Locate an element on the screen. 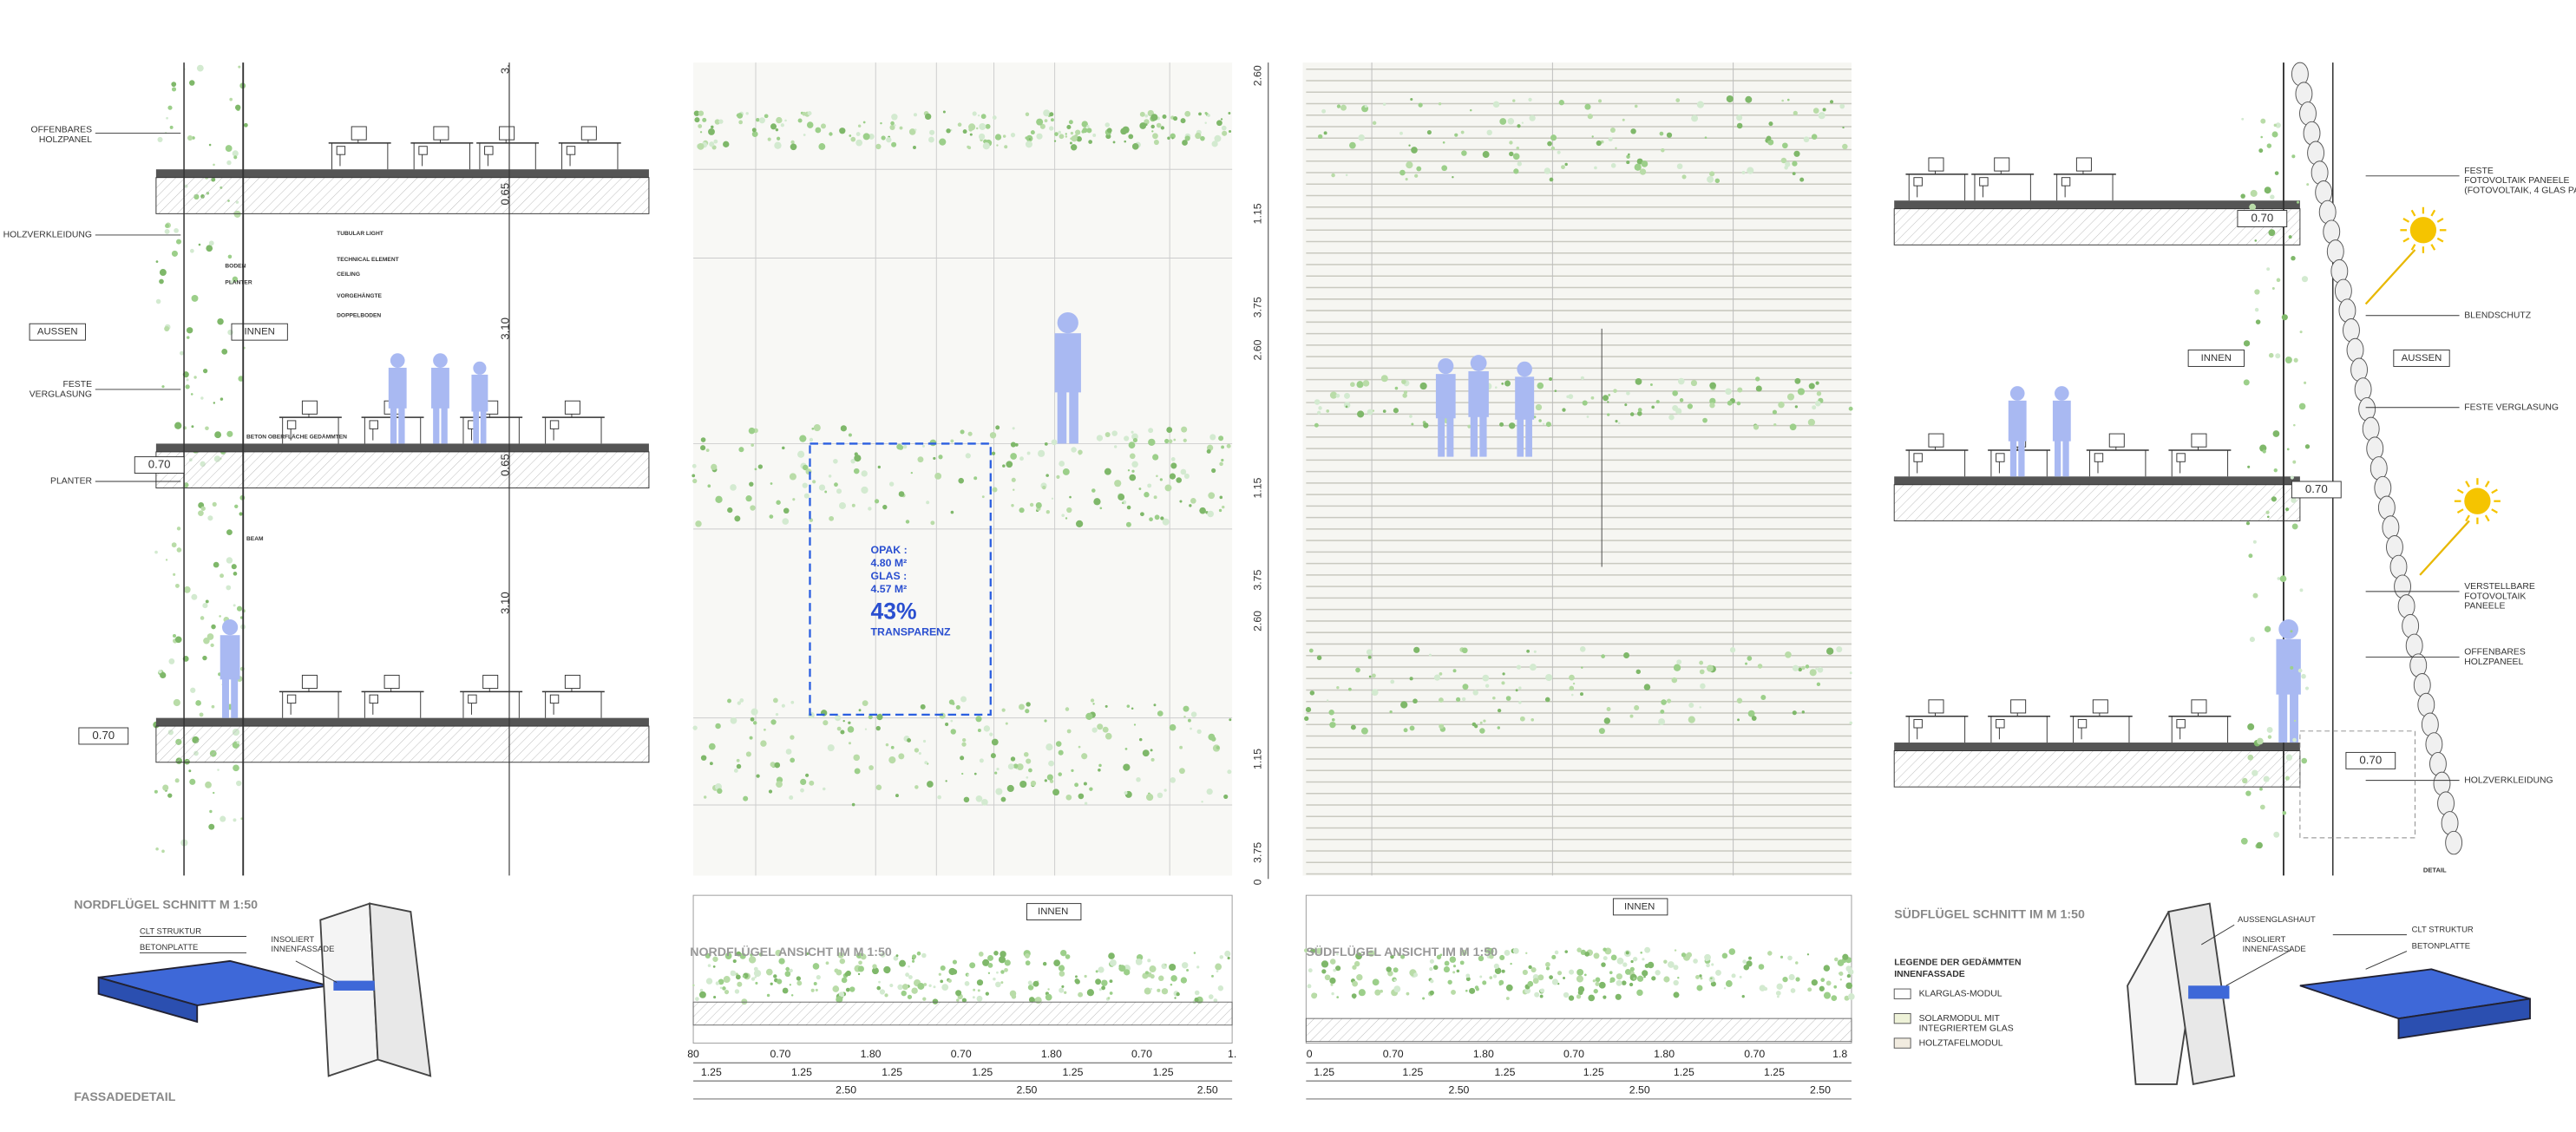 This screenshot has width=2576, height=1132. monitor is located at coordinates (490, 682).